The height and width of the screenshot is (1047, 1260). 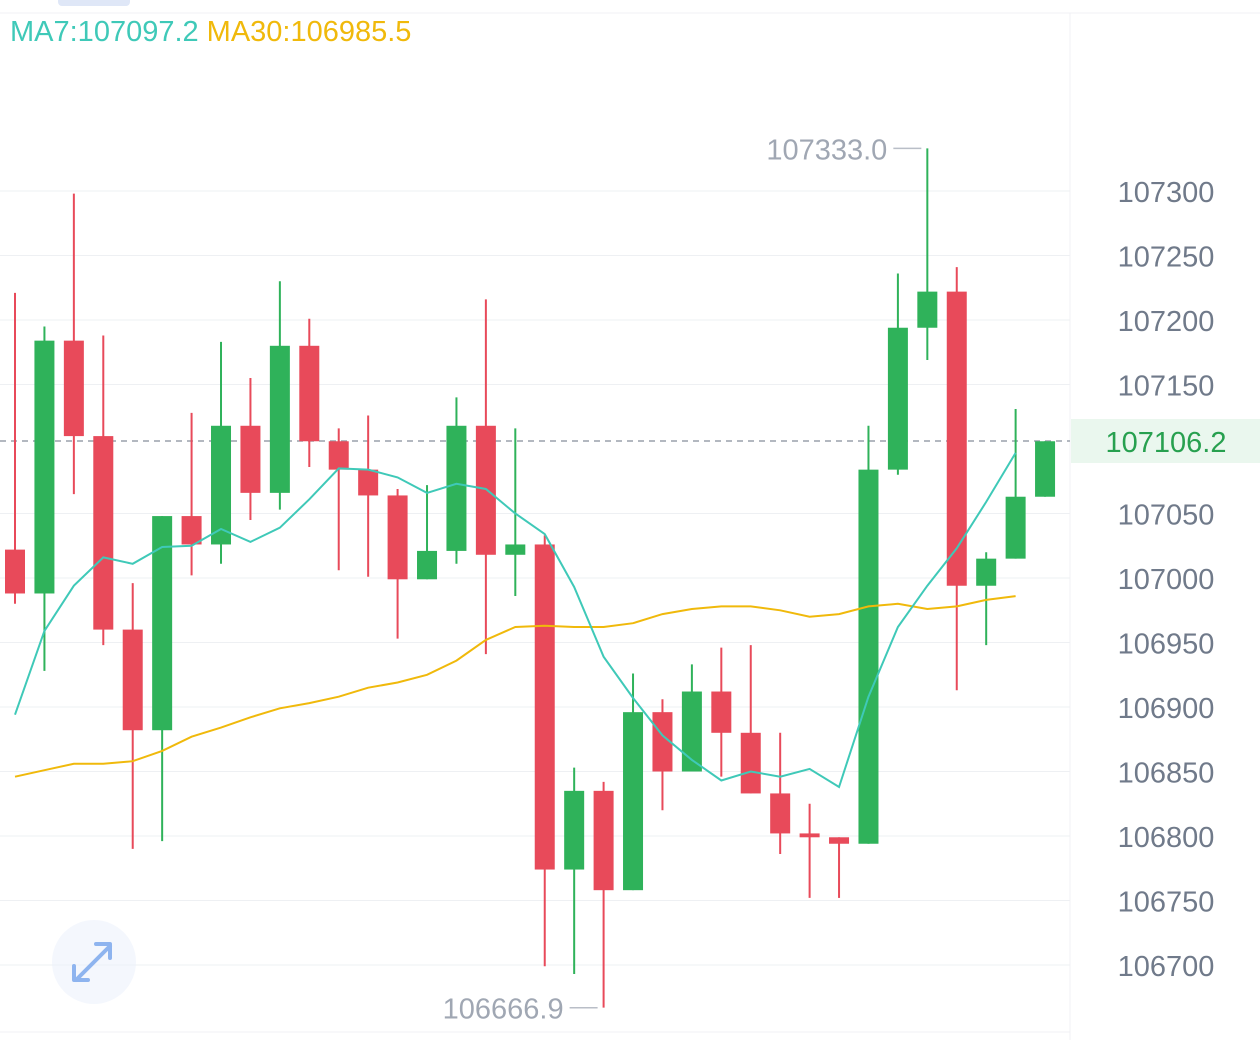 What do you see at coordinates (826, 150) in the screenshot?
I see `max-price-label: 107333.0` at bounding box center [826, 150].